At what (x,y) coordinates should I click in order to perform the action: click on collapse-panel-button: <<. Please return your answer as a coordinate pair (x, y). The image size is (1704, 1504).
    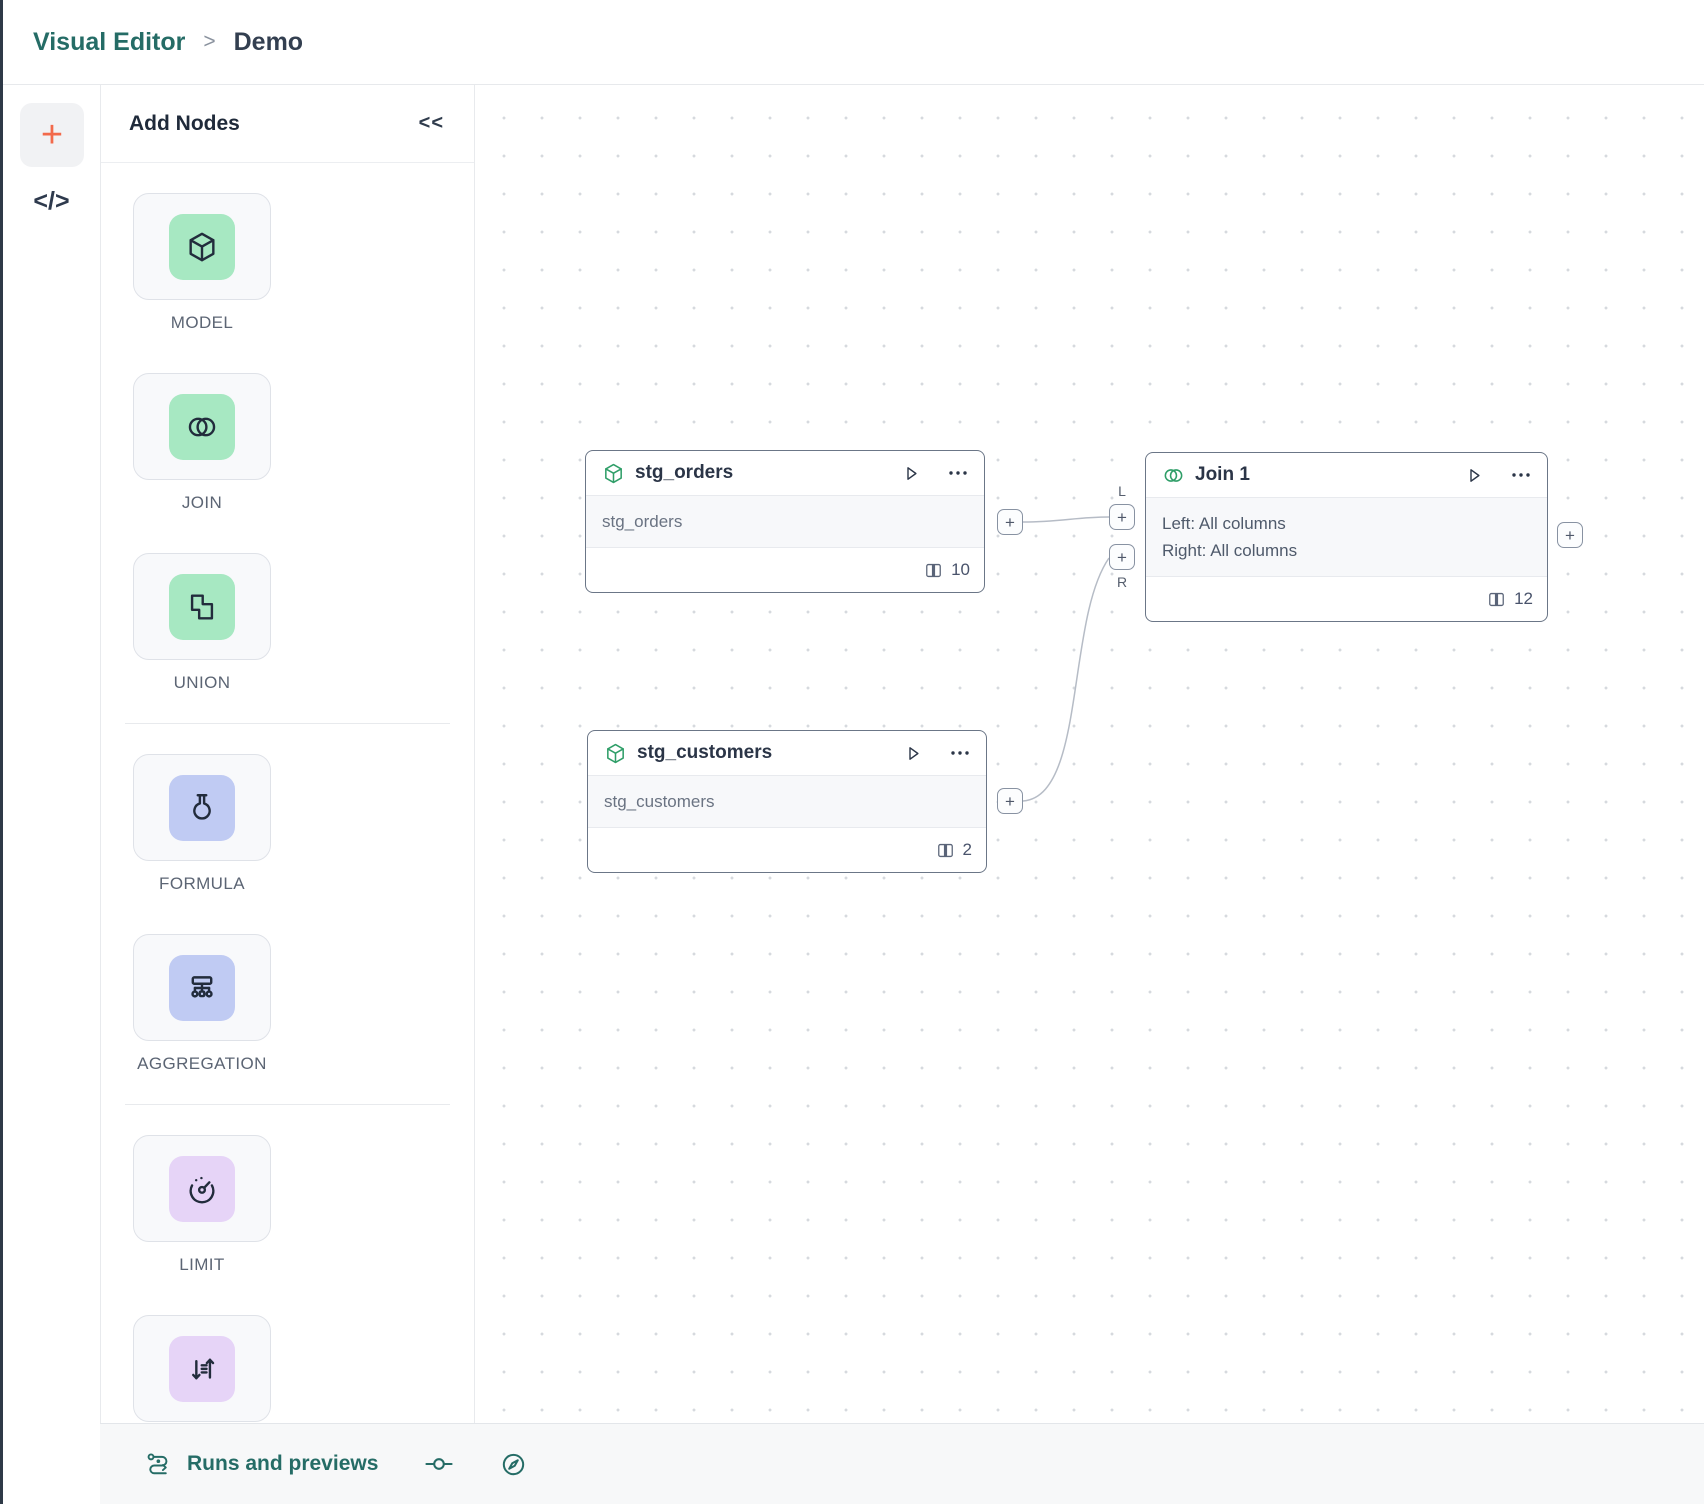
    Looking at the image, I should click on (431, 123).